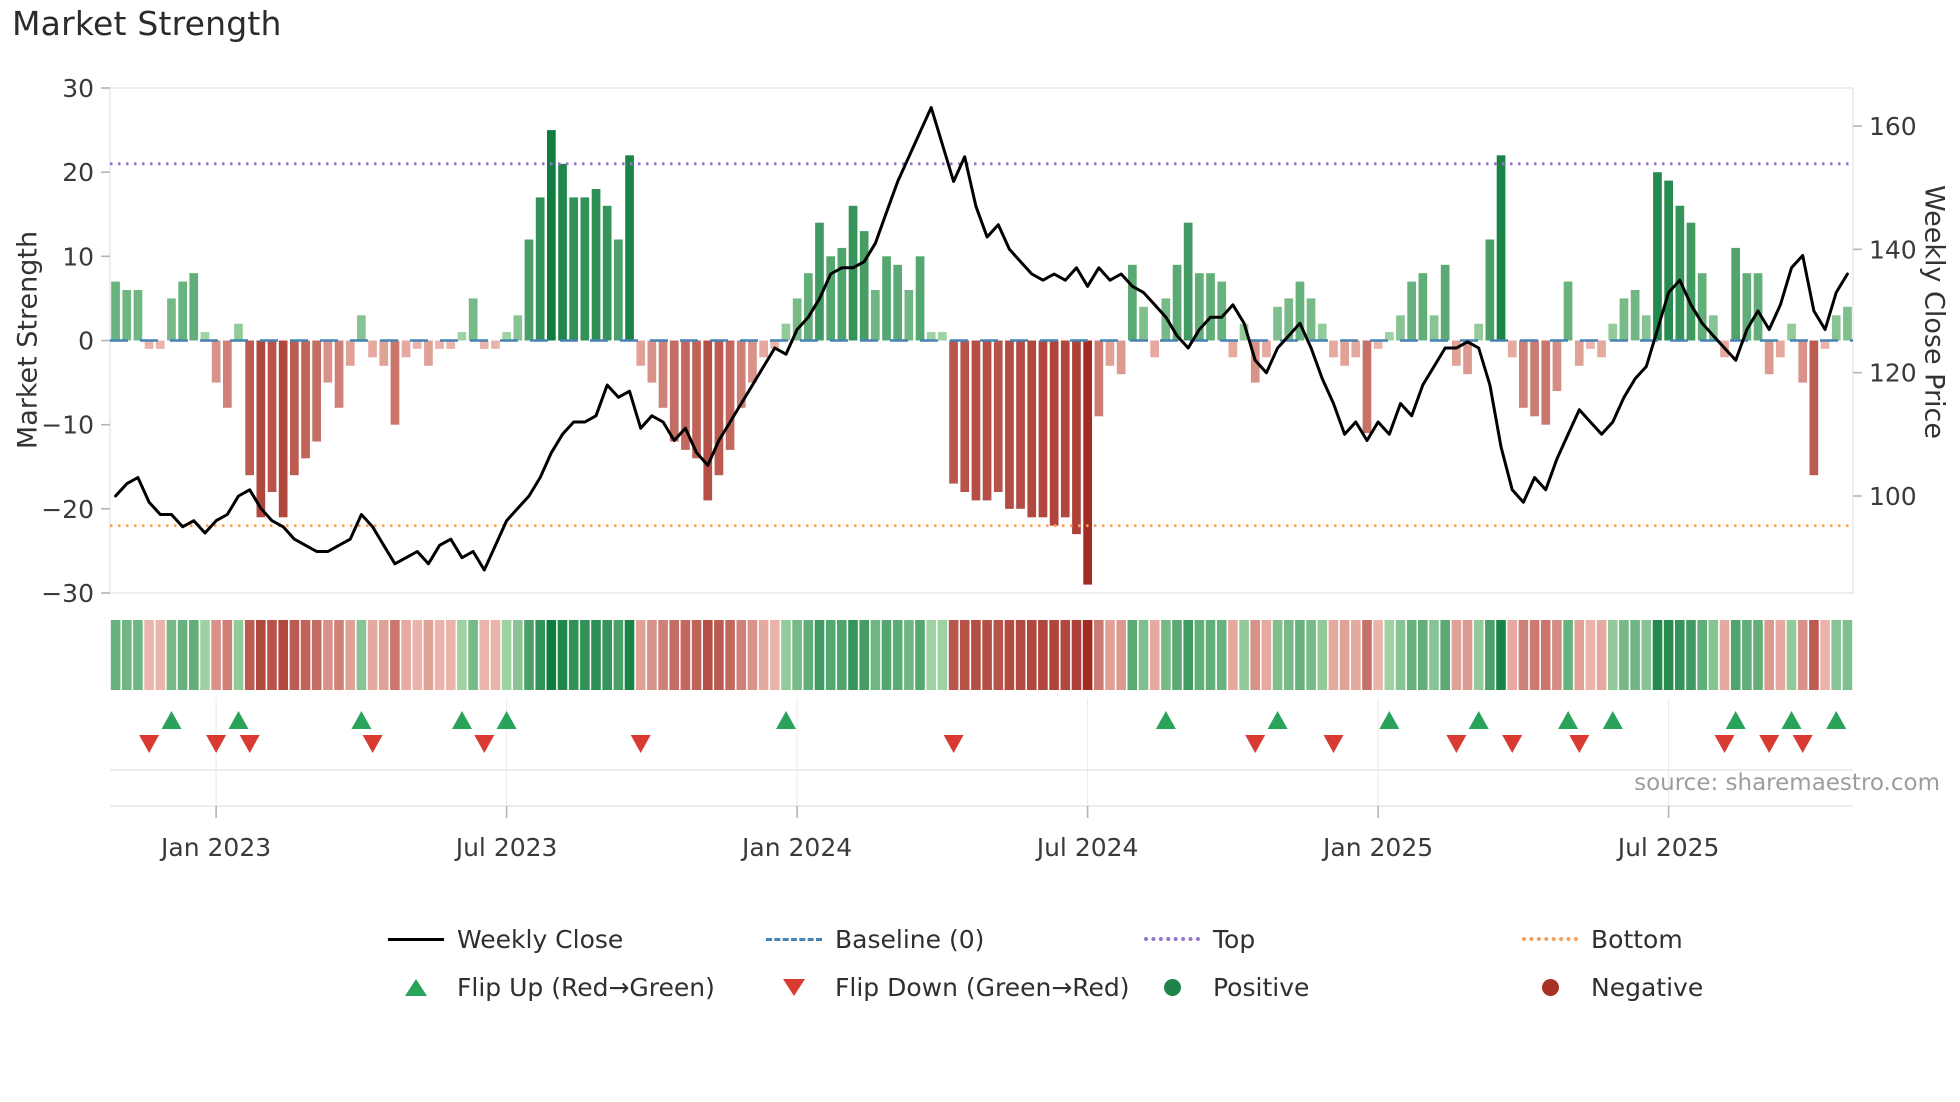 The width and height of the screenshot is (1960, 1102). I want to click on svg-text: 140, so click(1893, 249).